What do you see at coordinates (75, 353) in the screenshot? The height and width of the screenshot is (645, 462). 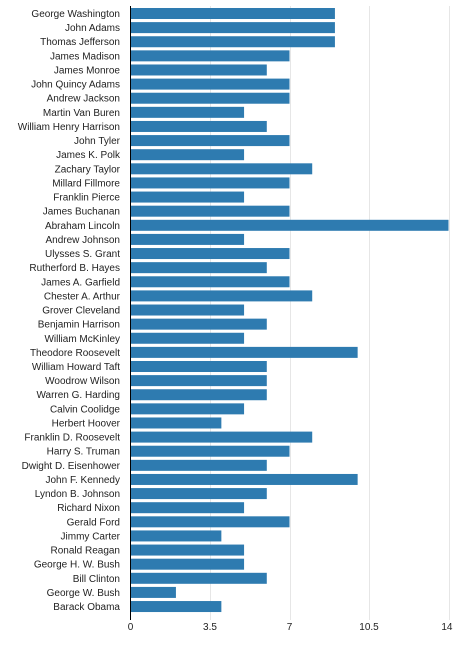 I see `category-label: Theodore Roosevelt` at bounding box center [75, 353].